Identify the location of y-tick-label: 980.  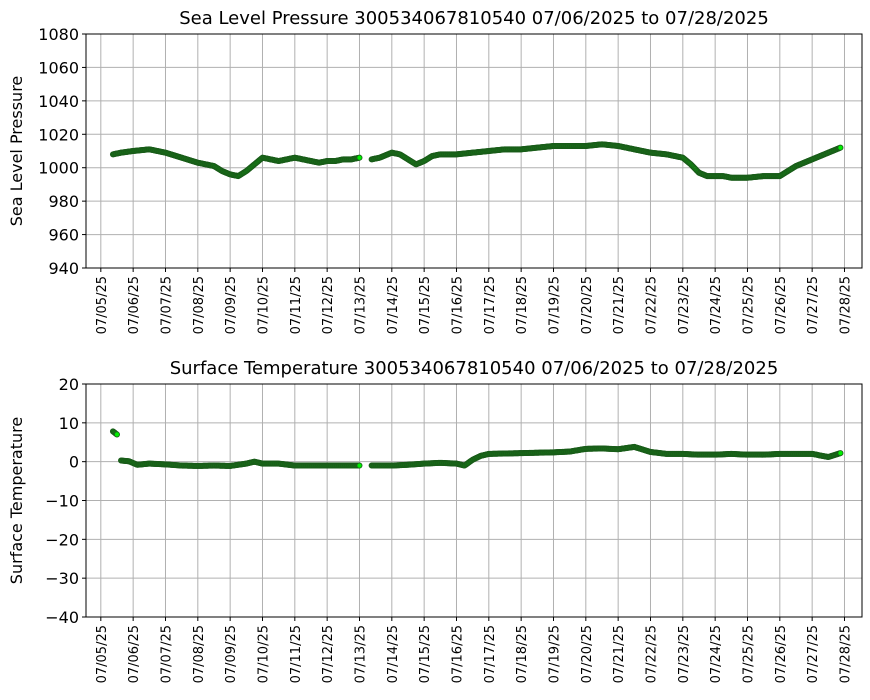
(63, 201).